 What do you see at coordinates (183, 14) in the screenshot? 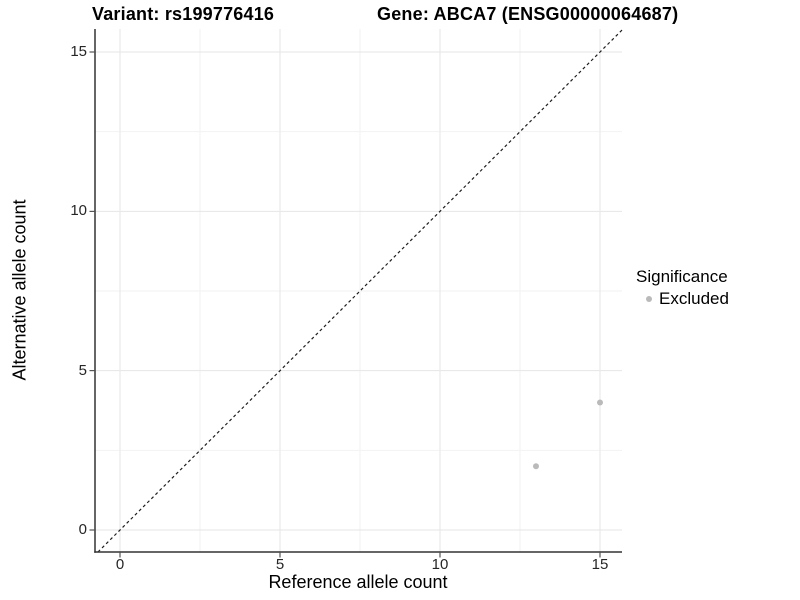
I see `variant-title: Variant: rs199776416` at bounding box center [183, 14].